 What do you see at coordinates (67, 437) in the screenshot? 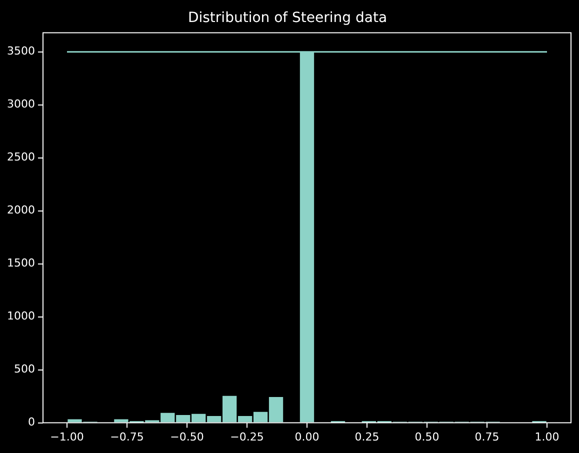
I see `x-tick-label: −1.00` at bounding box center [67, 437].